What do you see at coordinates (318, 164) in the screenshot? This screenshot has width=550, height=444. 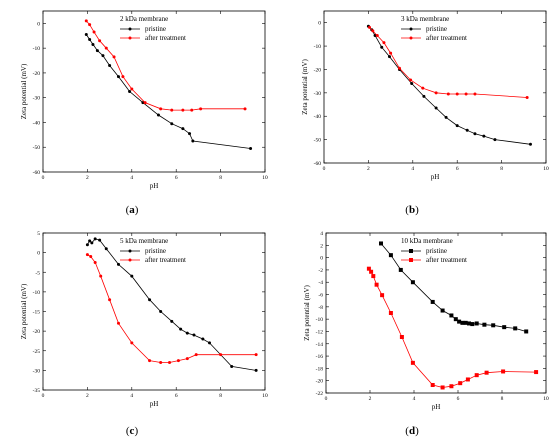 I see `y-tick-label: -60` at bounding box center [318, 164].